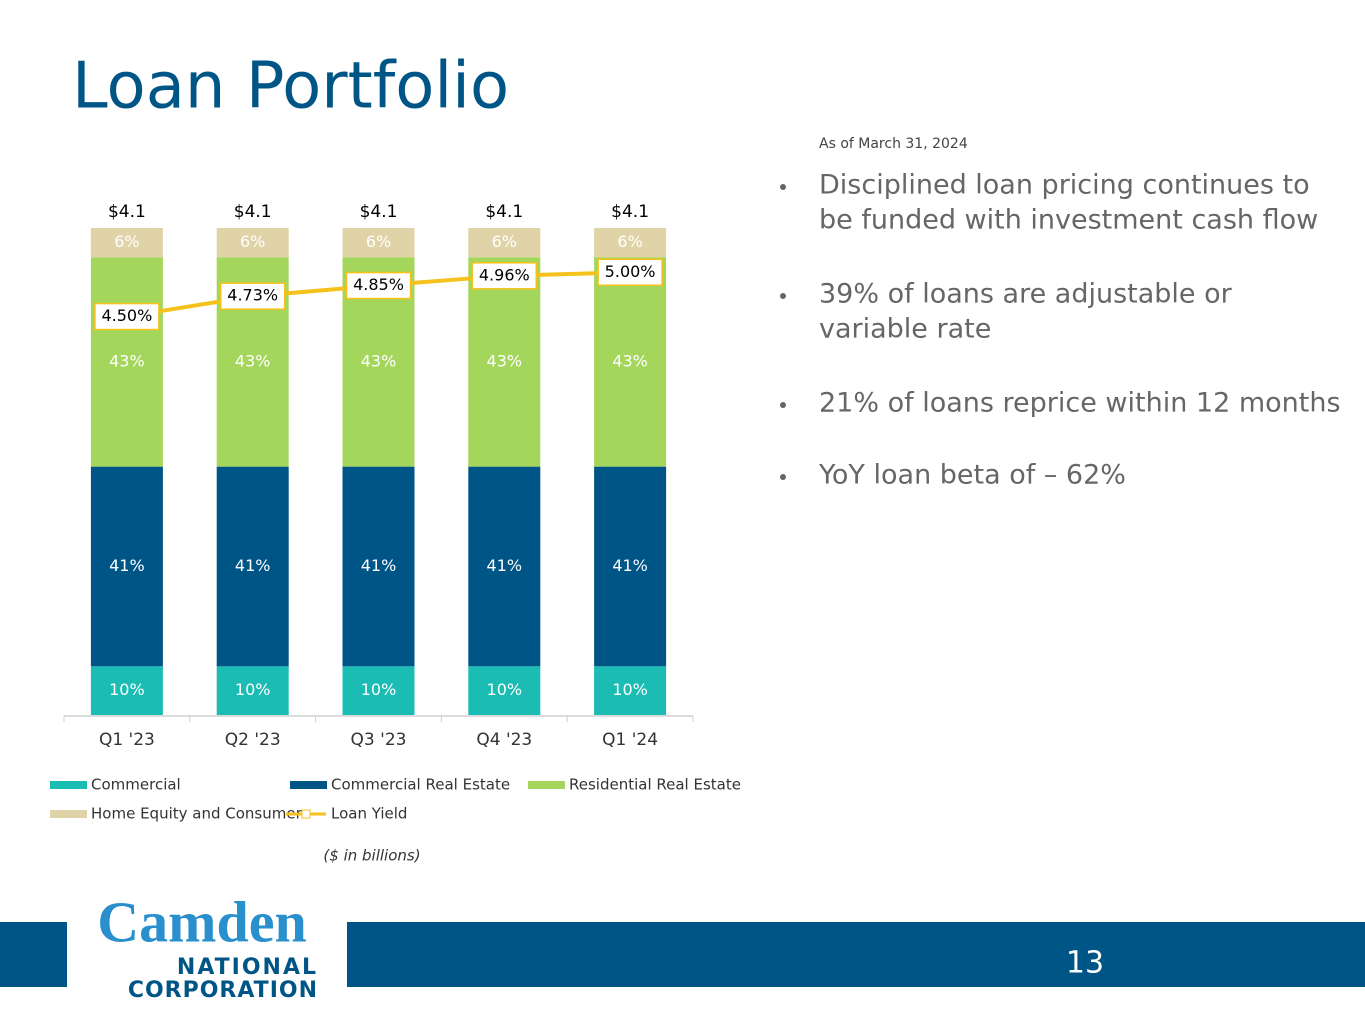 The image size is (1365, 1024). Describe the element at coordinates (136, 785) in the screenshot. I see `legend-label: Commercial` at that location.